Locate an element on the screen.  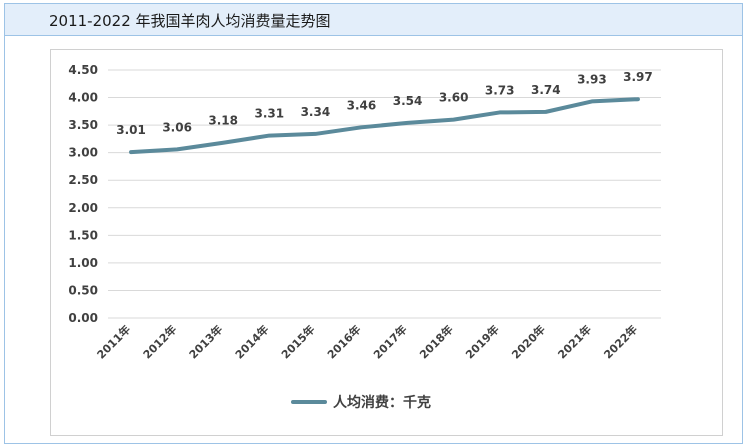
y-tick-label: 1.00 is located at coordinates (83, 263).